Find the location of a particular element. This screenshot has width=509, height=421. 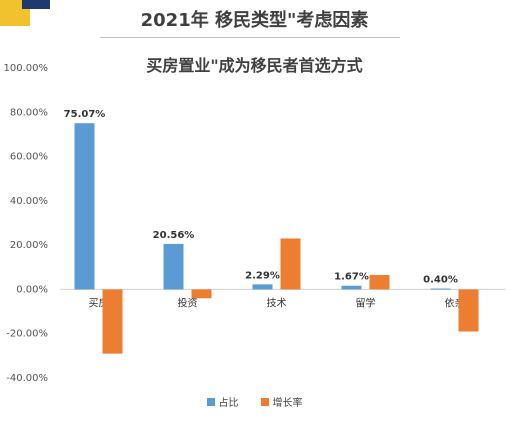

y-tick-label: 40.00% is located at coordinates (29, 201).